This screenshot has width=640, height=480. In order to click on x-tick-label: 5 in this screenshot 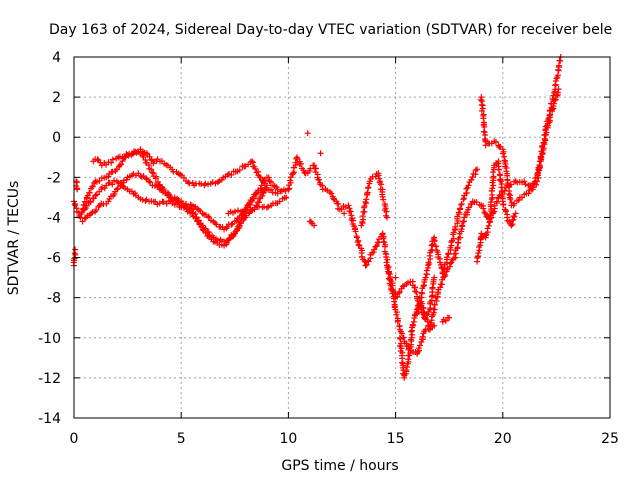, I will do `click(181, 439)`.